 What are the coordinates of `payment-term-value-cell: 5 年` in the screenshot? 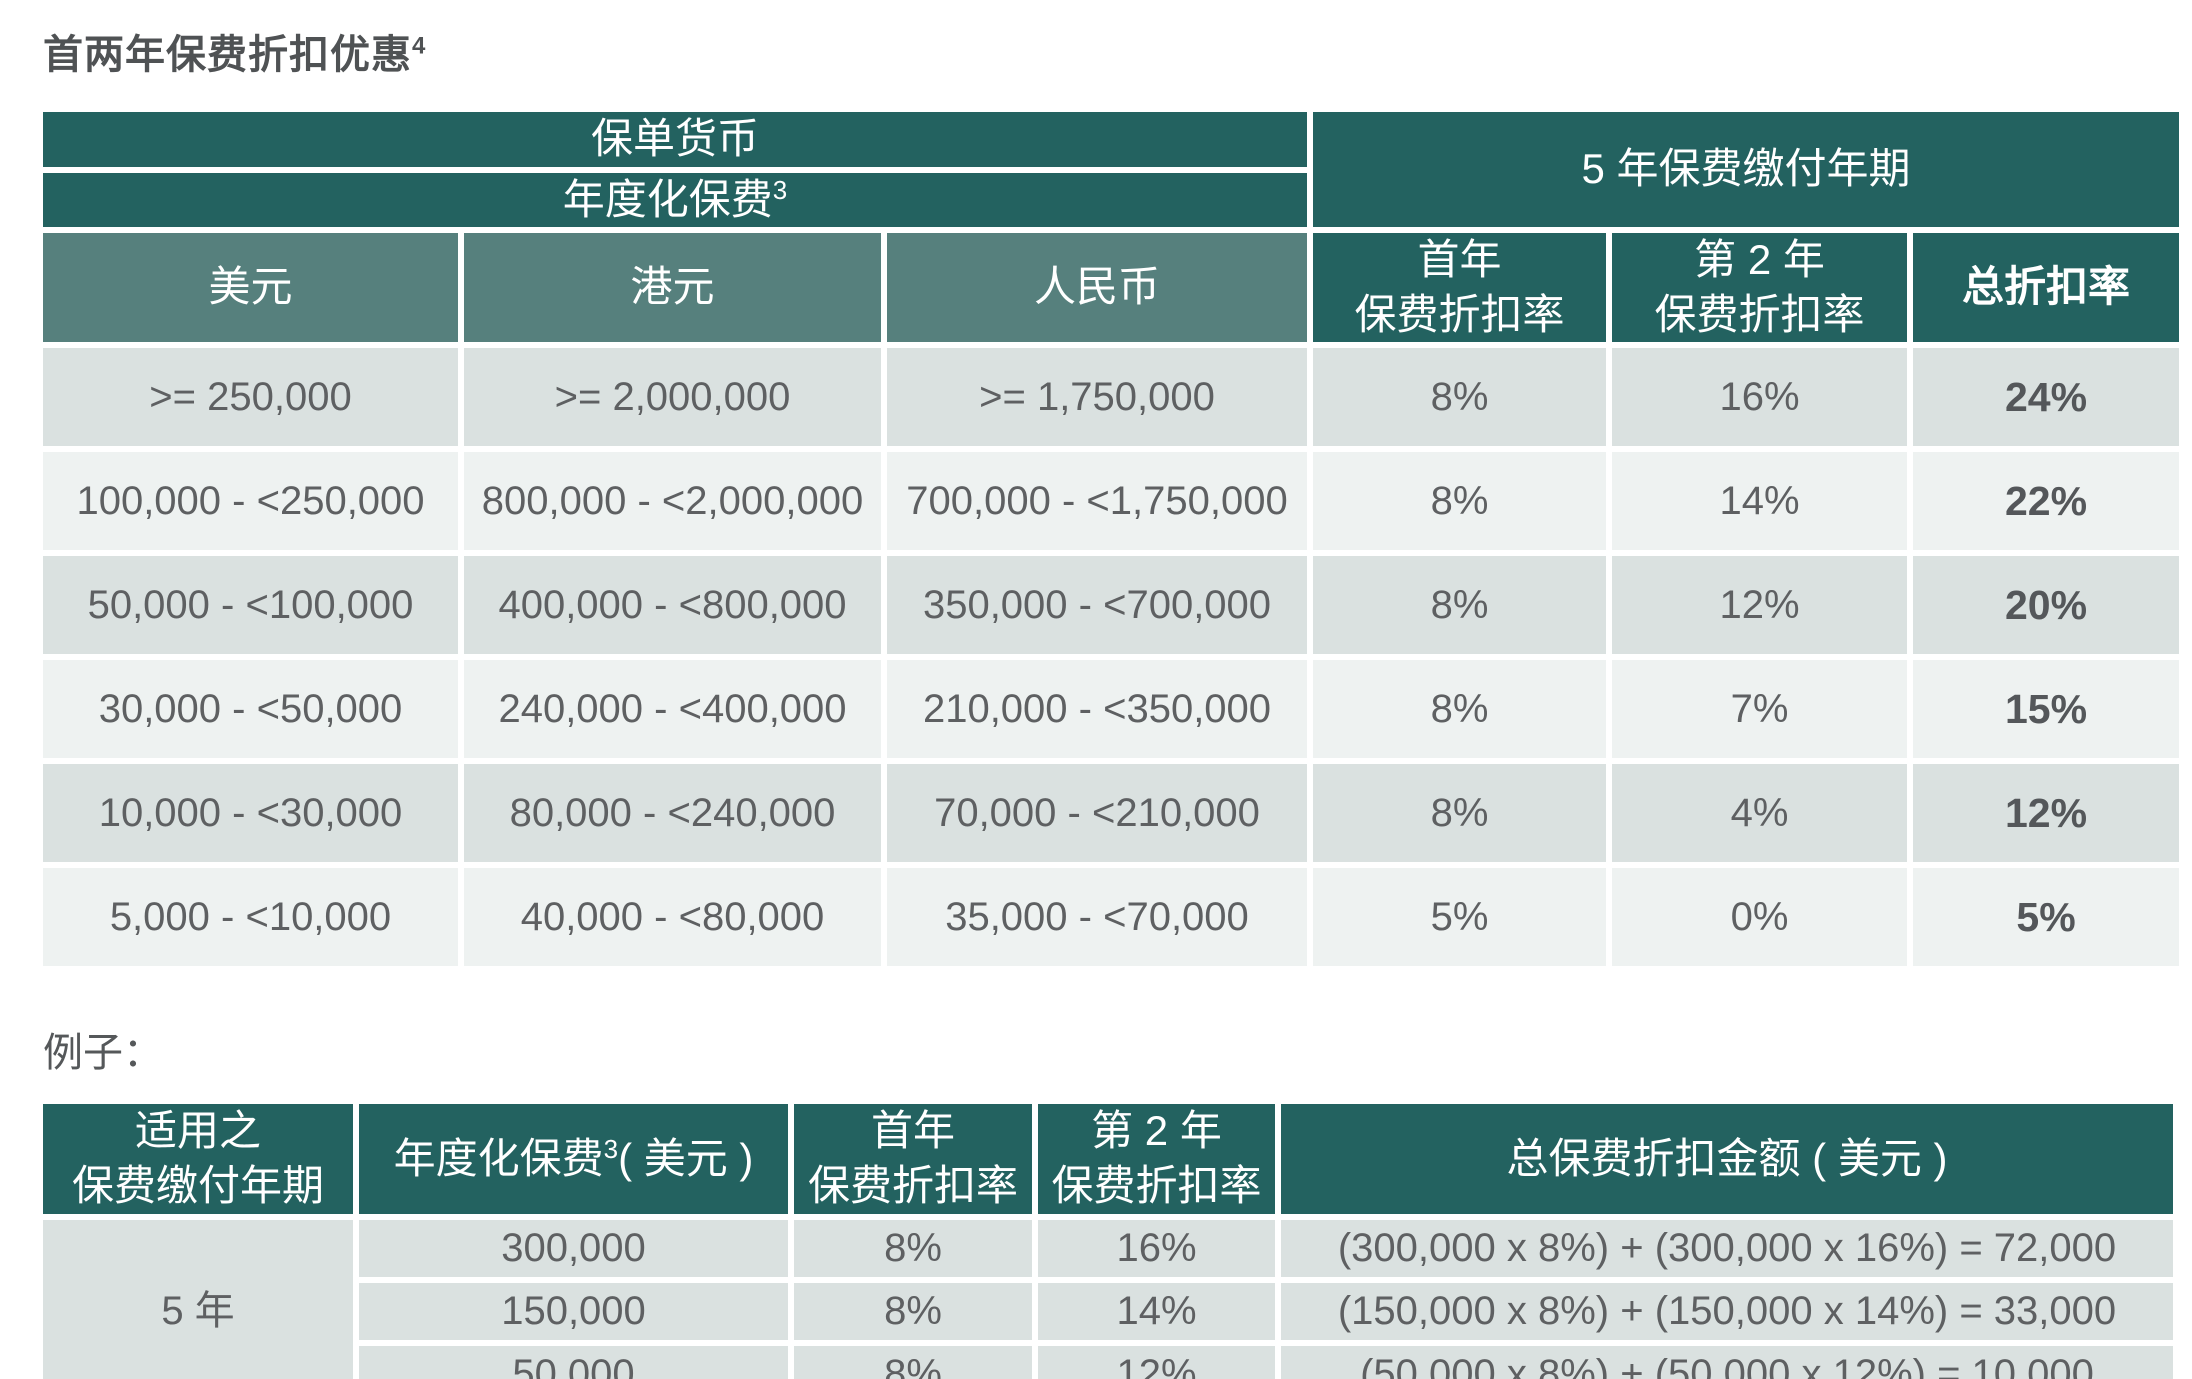 It's located at (198, 1299).